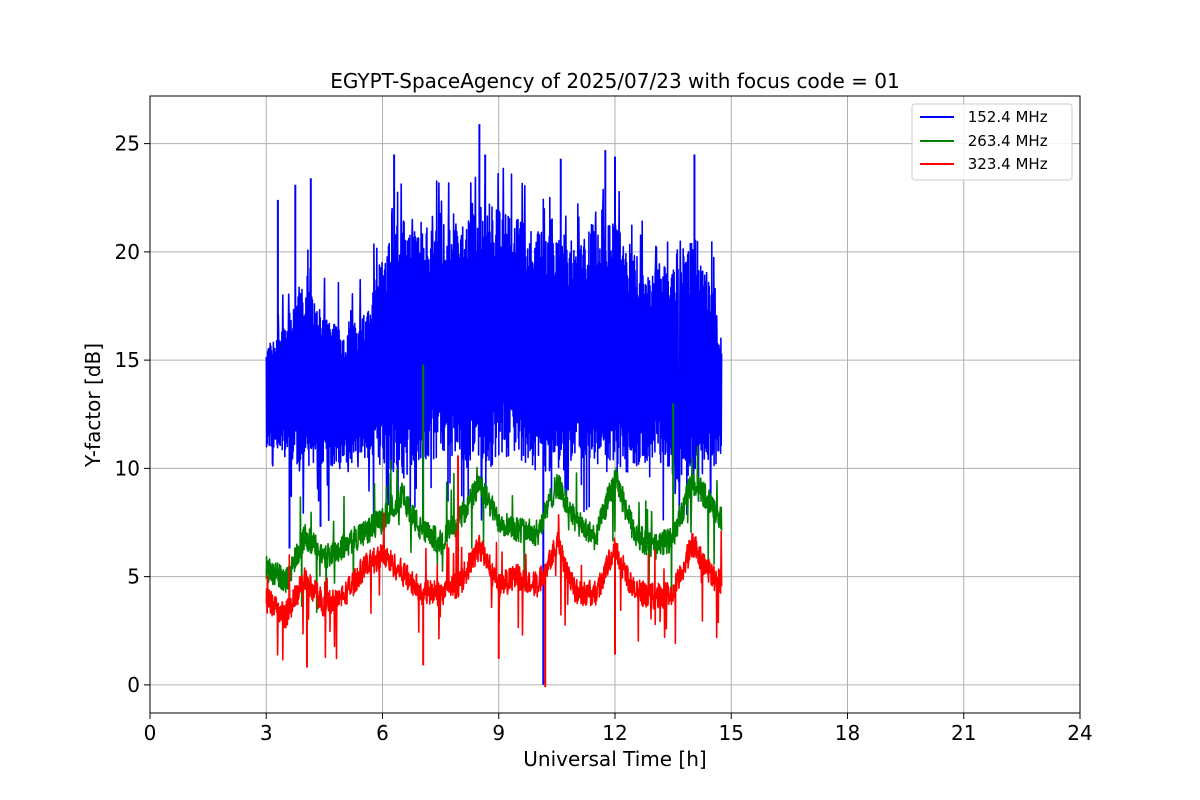 The image size is (1200, 800). What do you see at coordinates (614, 759) in the screenshot?
I see `x-axis-label: Universal Time [h]` at bounding box center [614, 759].